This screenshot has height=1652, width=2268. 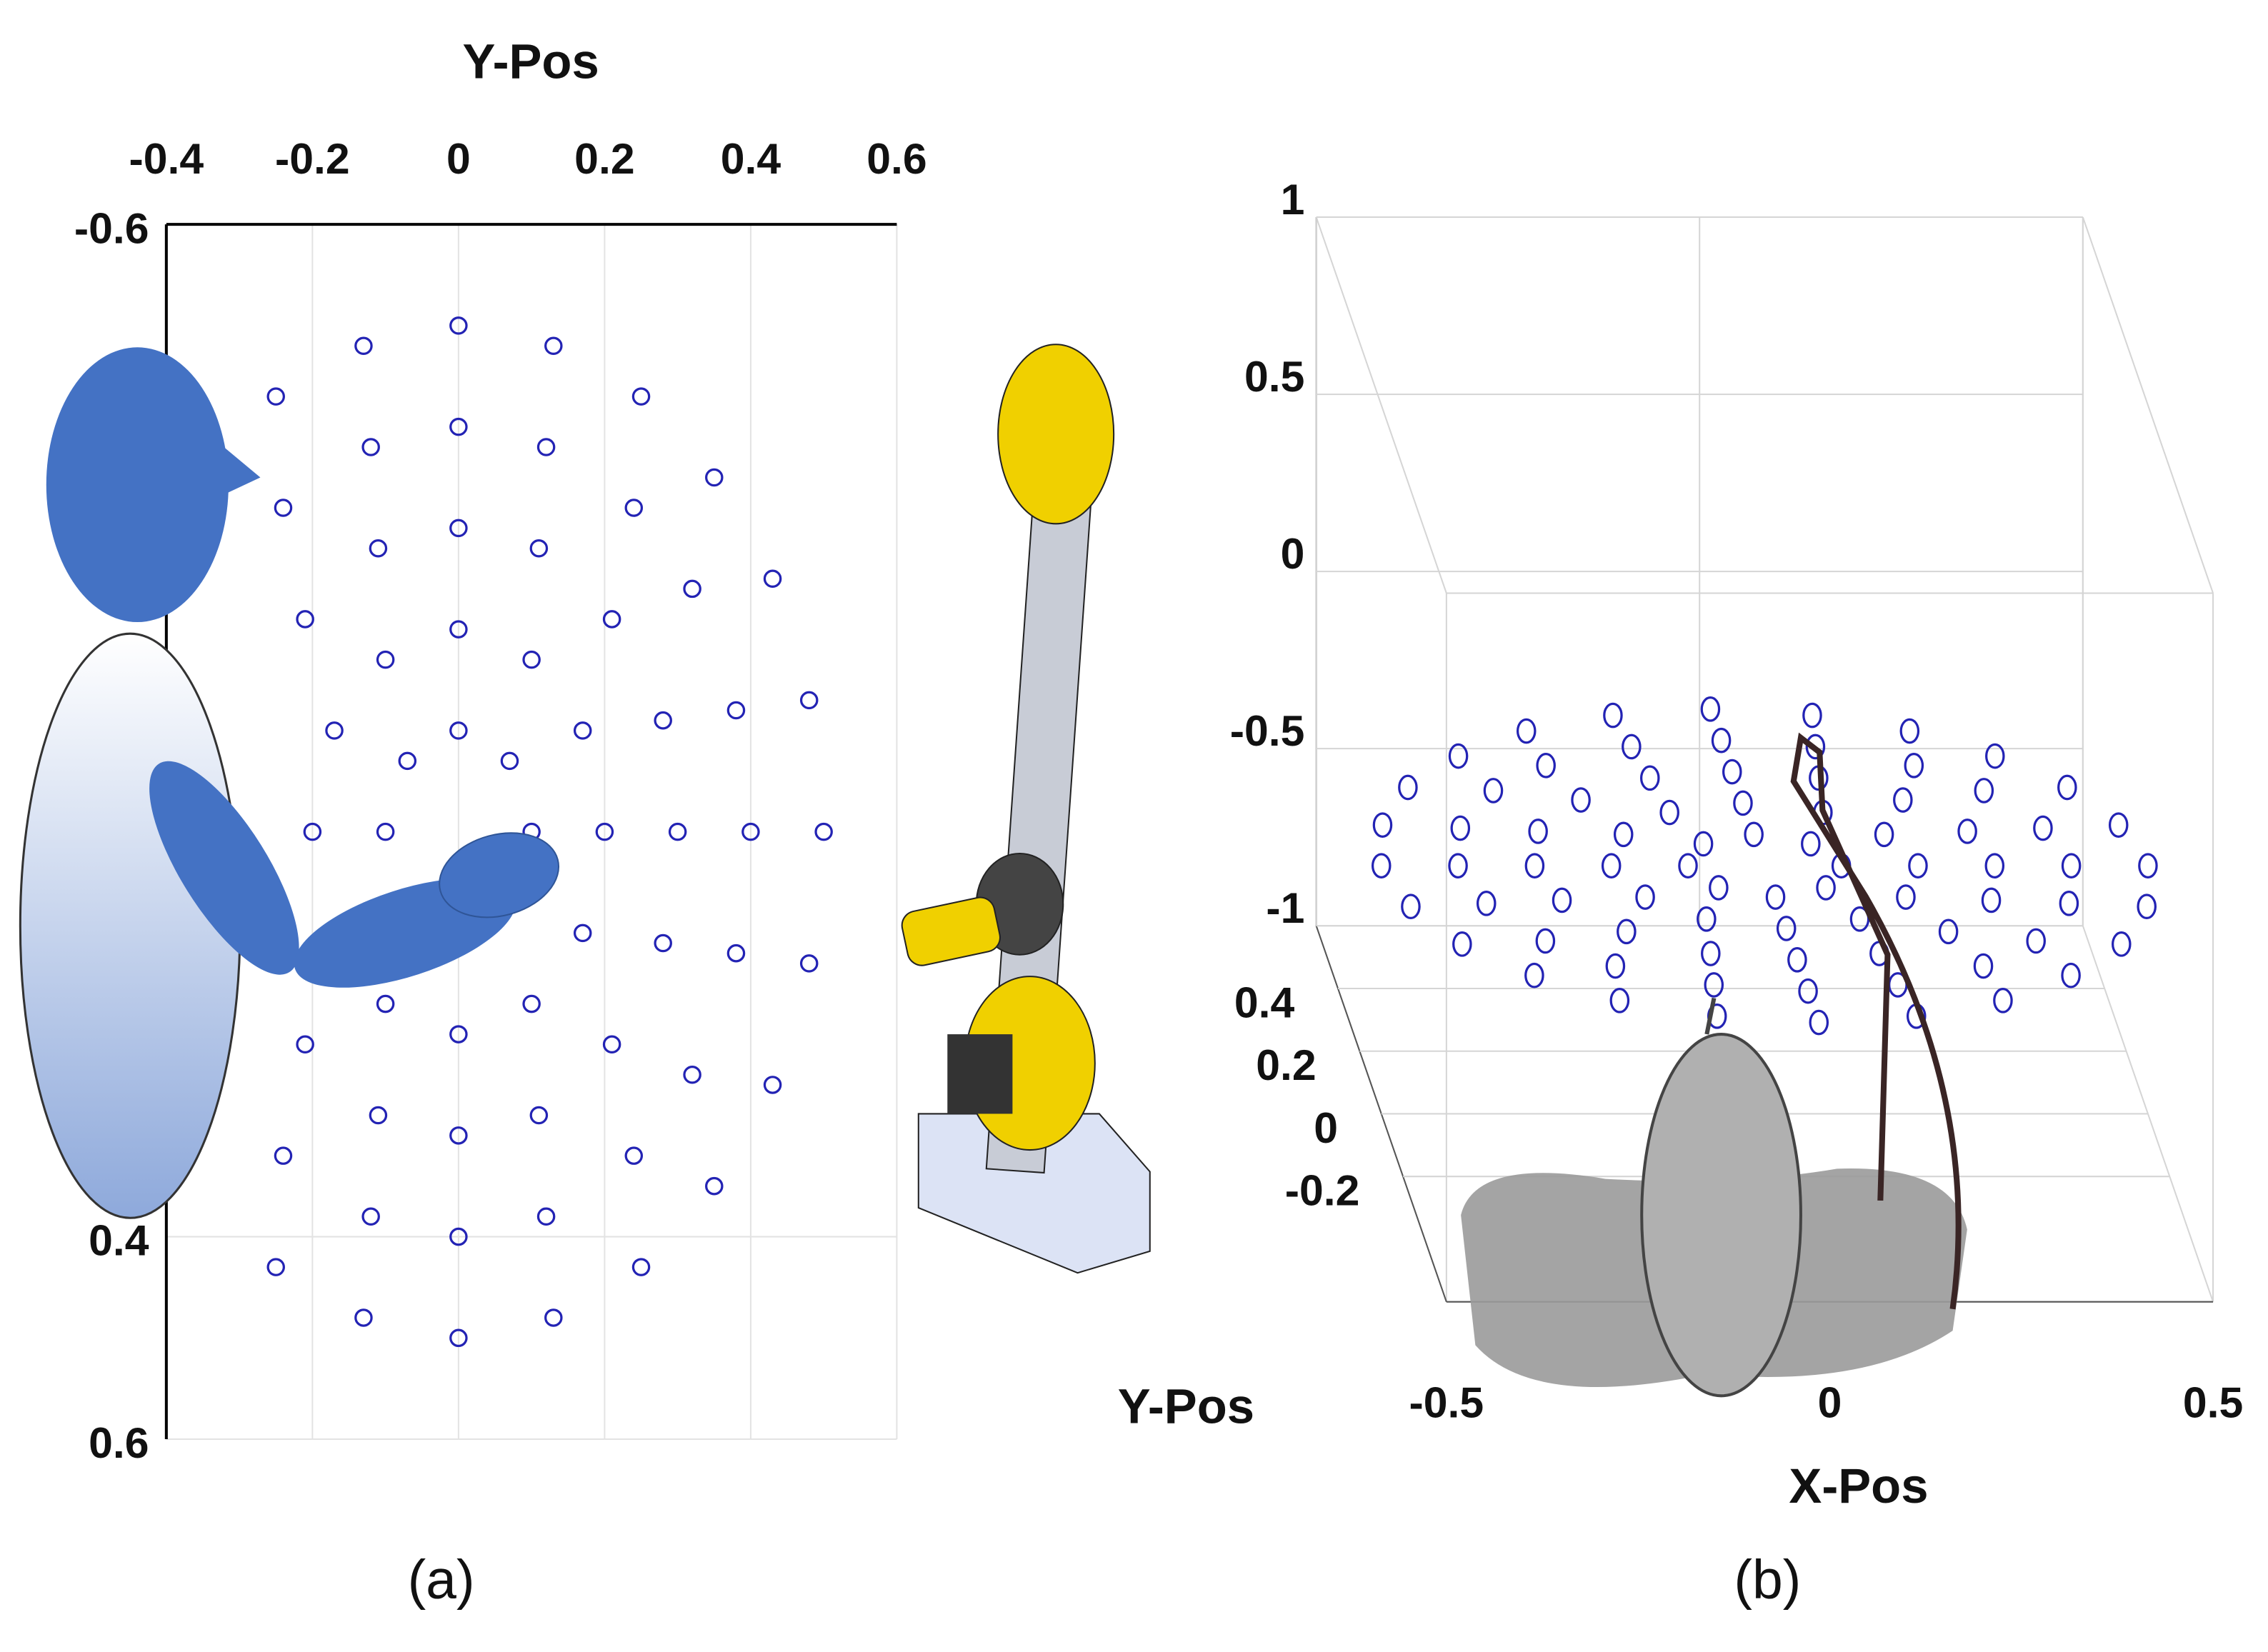 I want to click on y-tick-label: 0.2, so click(x=1286, y=1065).